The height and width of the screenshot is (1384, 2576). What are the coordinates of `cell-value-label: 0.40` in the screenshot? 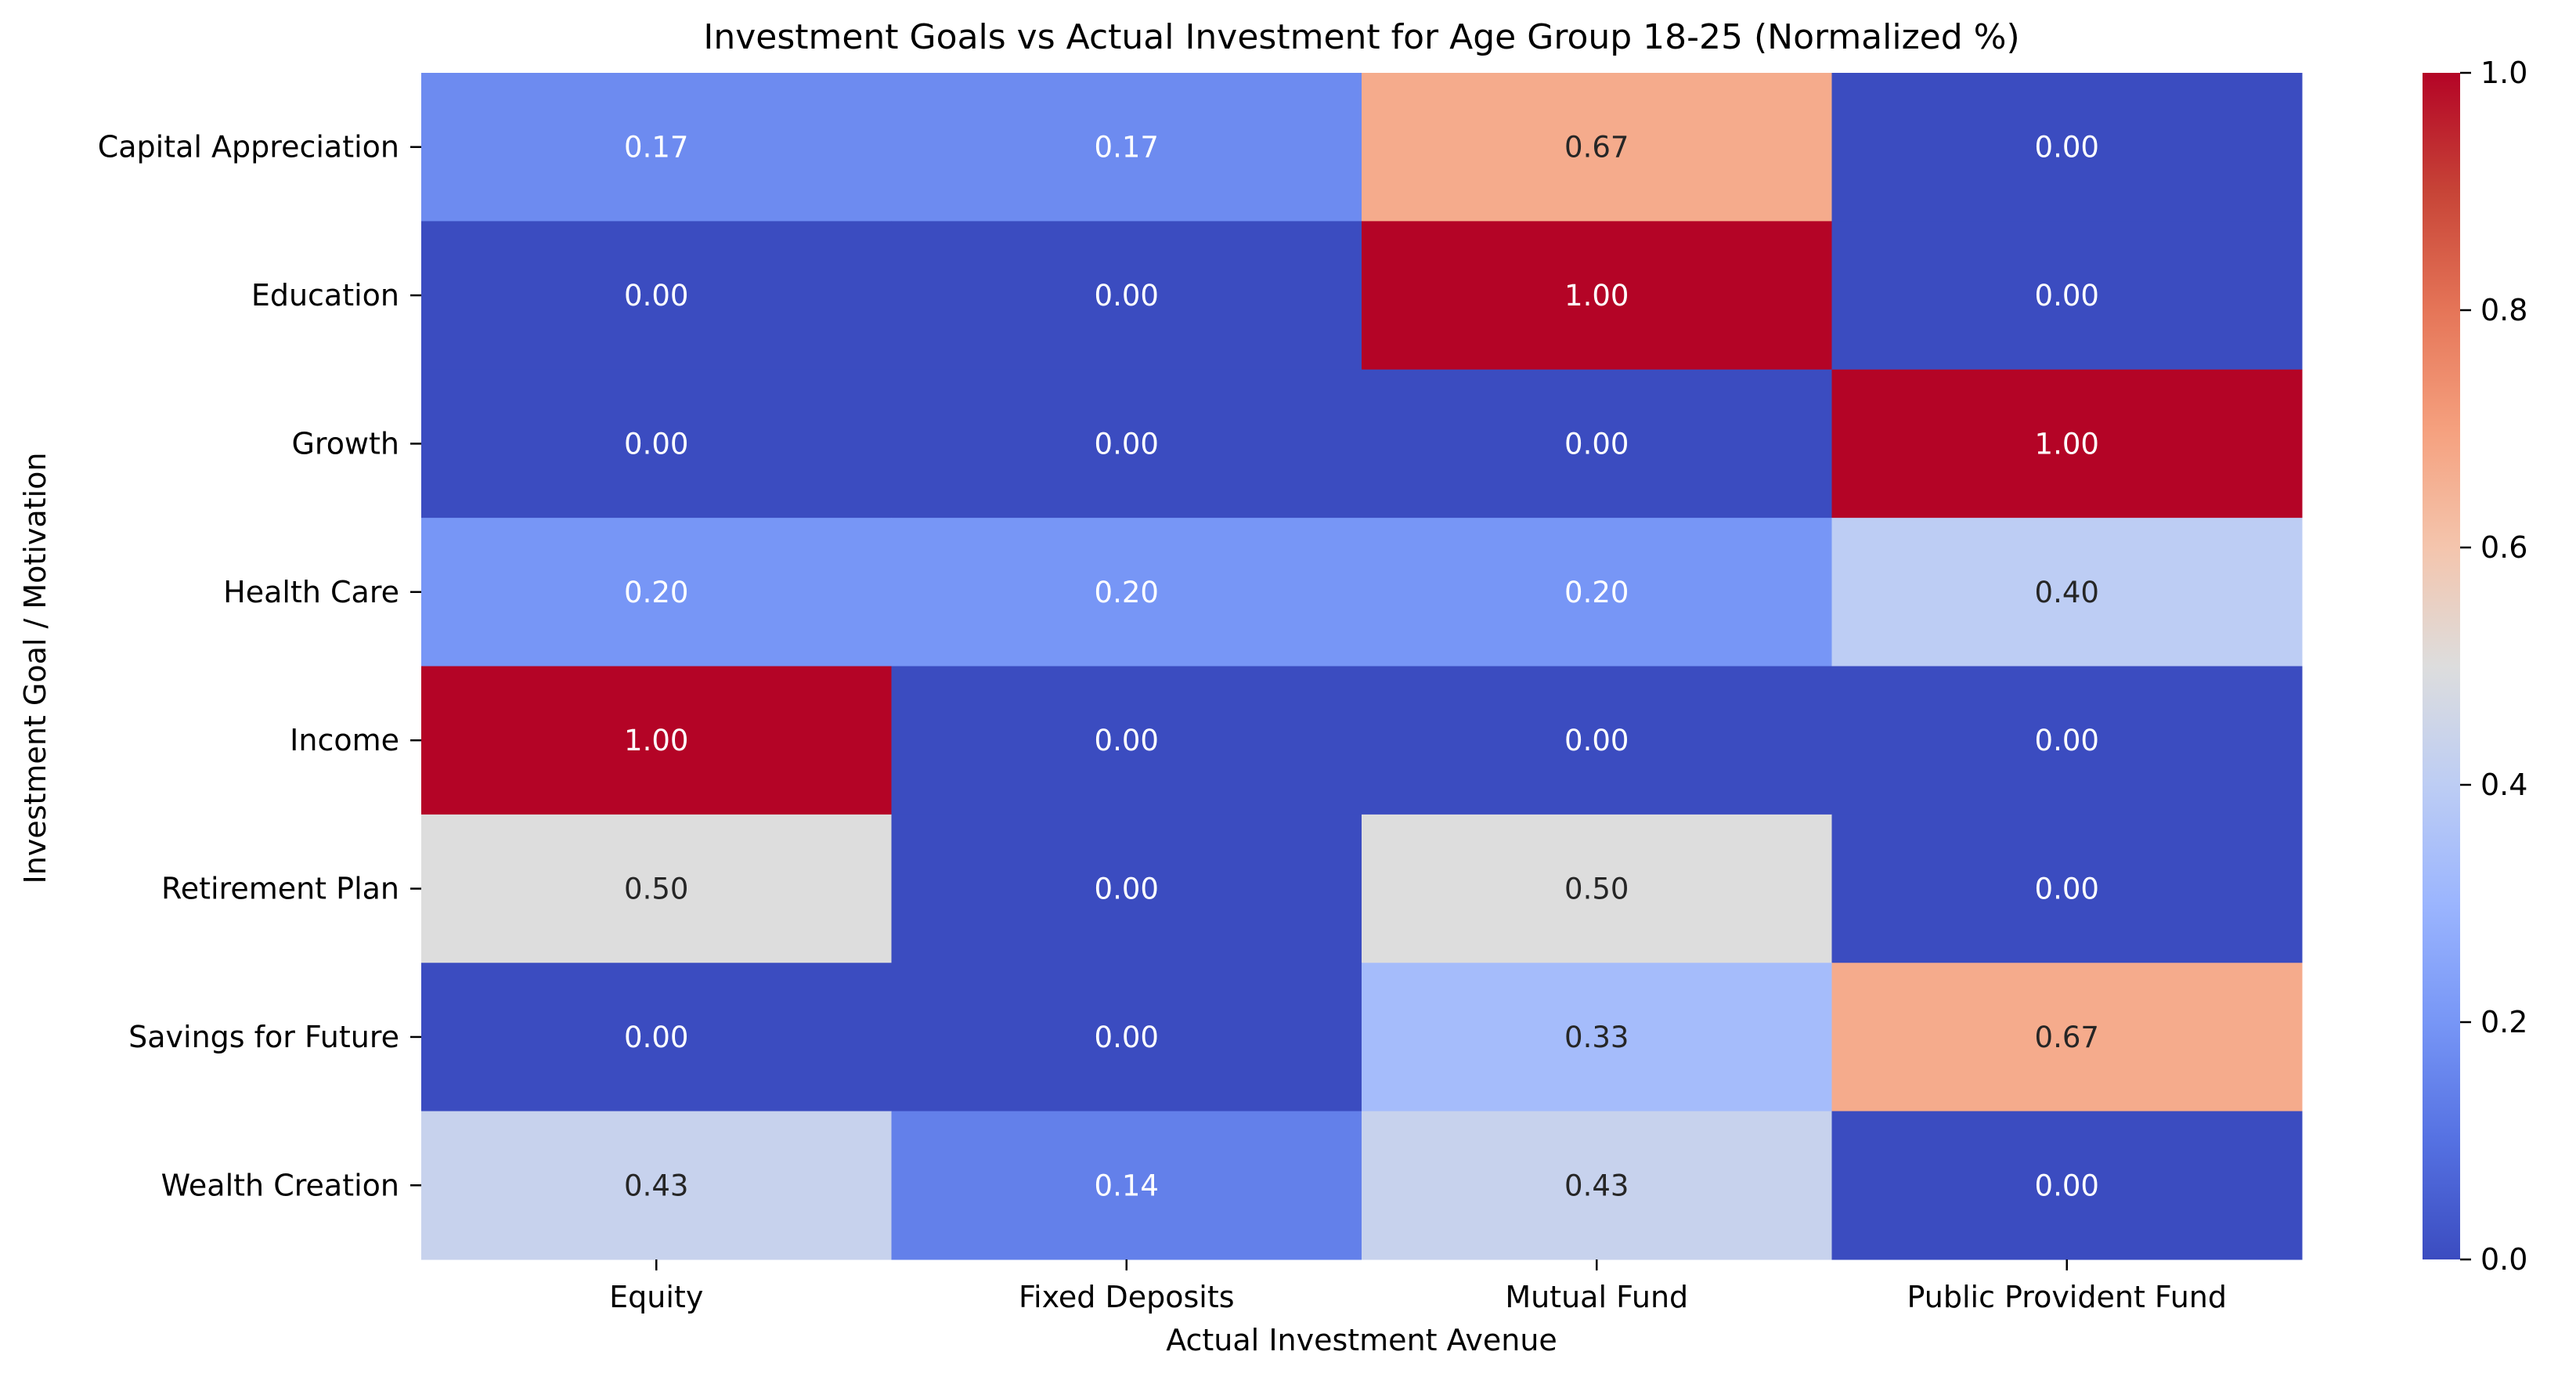 It's located at (2067, 592).